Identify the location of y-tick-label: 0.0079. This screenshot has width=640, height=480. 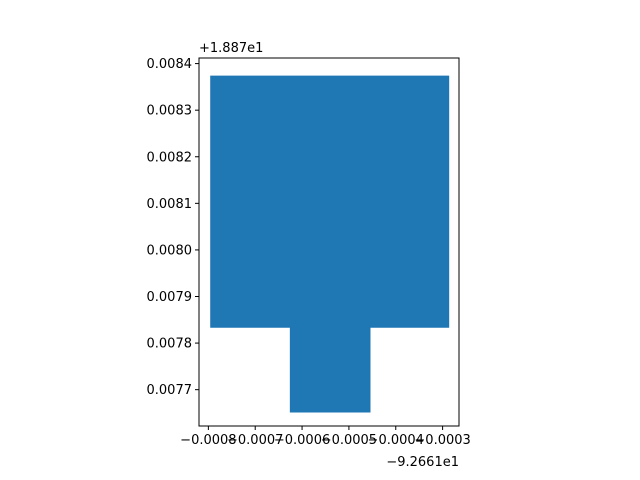
(170, 297).